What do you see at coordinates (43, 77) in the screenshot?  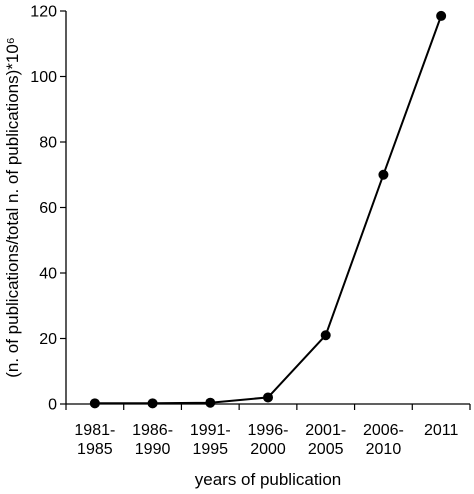 I see `y-tick-label: 100` at bounding box center [43, 77].